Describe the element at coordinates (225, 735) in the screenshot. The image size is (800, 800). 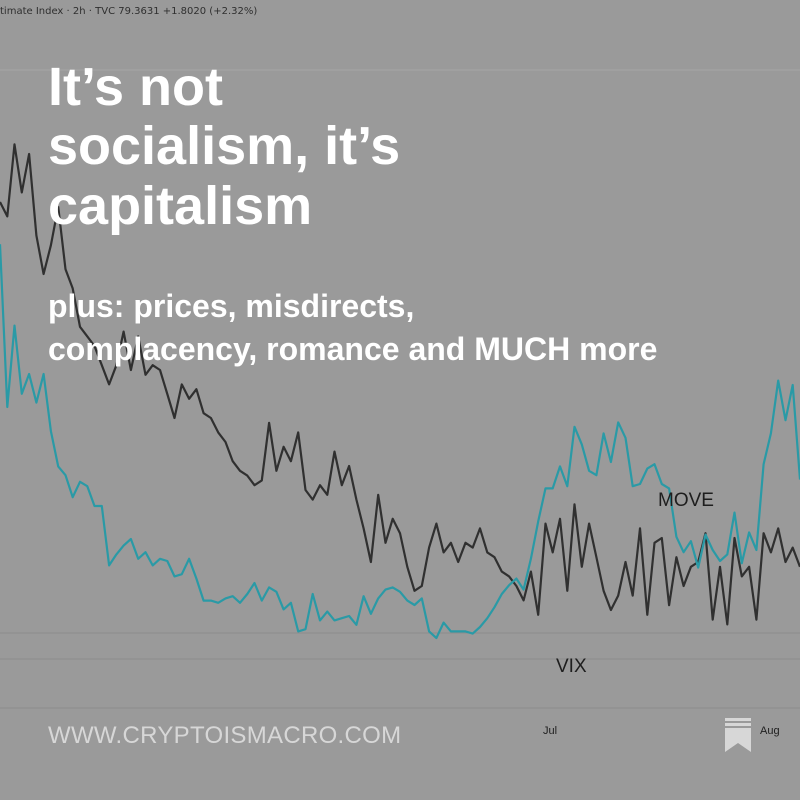
I see `site-url: WWW.CRYPTOISMACRO.COM` at that location.